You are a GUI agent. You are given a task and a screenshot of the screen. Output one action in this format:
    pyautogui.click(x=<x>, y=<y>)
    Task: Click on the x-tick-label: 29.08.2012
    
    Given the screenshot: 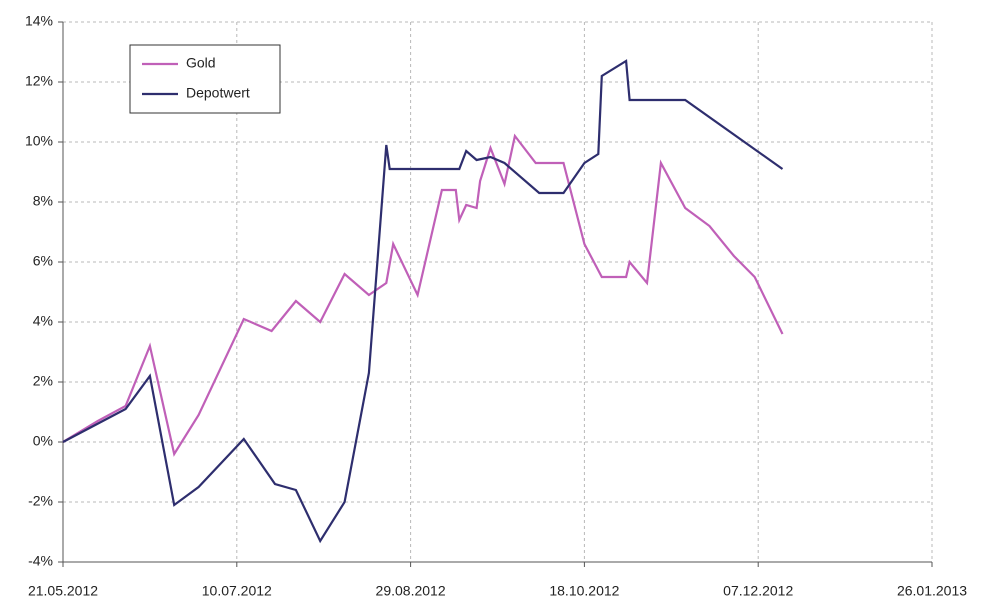 What is the action you would take?
    pyautogui.click(x=411, y=591)
    